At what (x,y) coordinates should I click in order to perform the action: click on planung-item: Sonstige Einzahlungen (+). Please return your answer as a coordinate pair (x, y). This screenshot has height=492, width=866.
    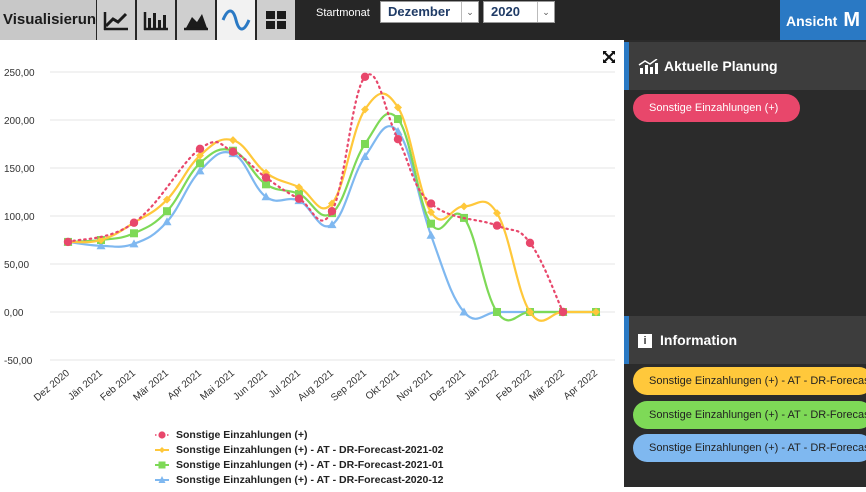
    Looking at the image, I should click on (716, 108).